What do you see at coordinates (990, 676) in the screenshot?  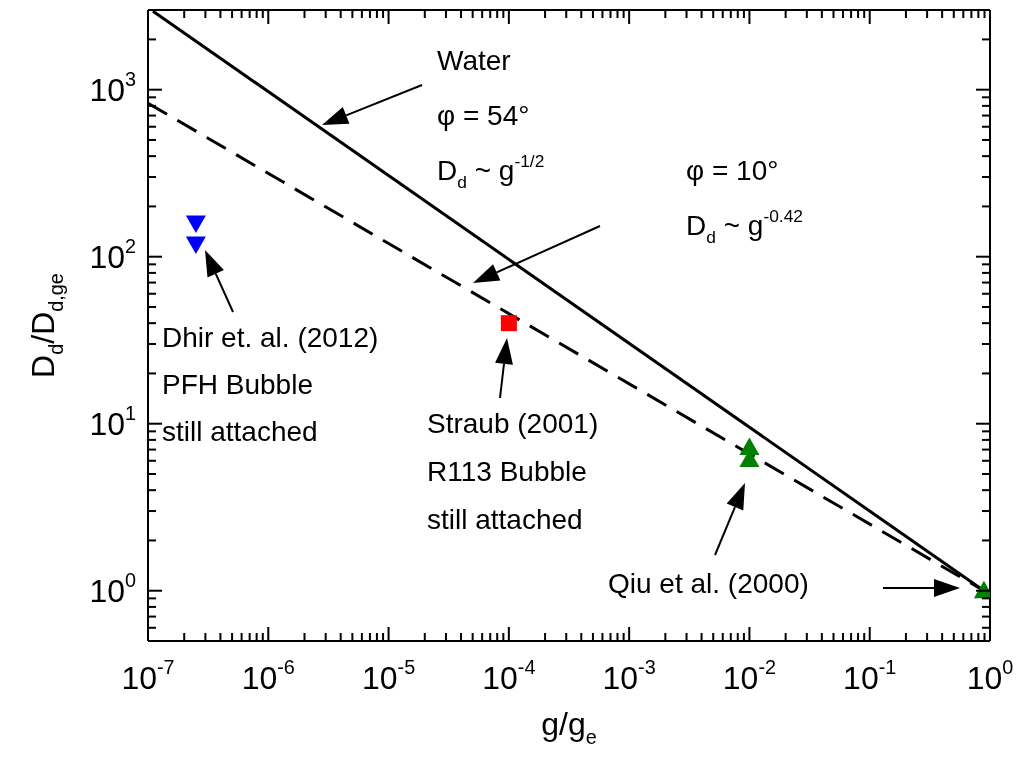 I see `x-tick-label: 10$^{0}$` at bounding box center [990, 676].